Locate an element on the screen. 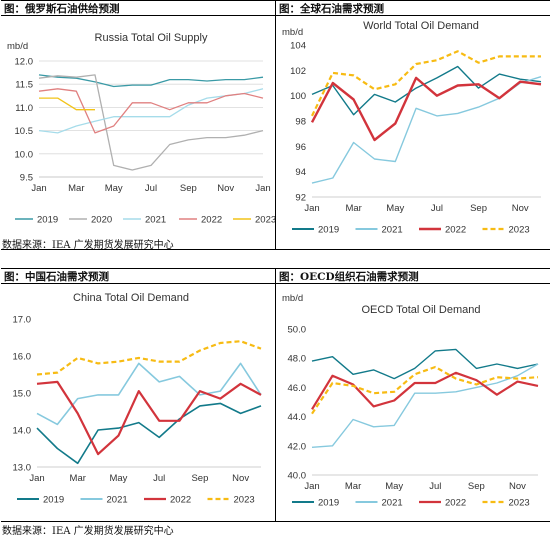  source-note-top: 数据来源：IEA 广发期货发展研究中心 is located at coordinates (88, 245).